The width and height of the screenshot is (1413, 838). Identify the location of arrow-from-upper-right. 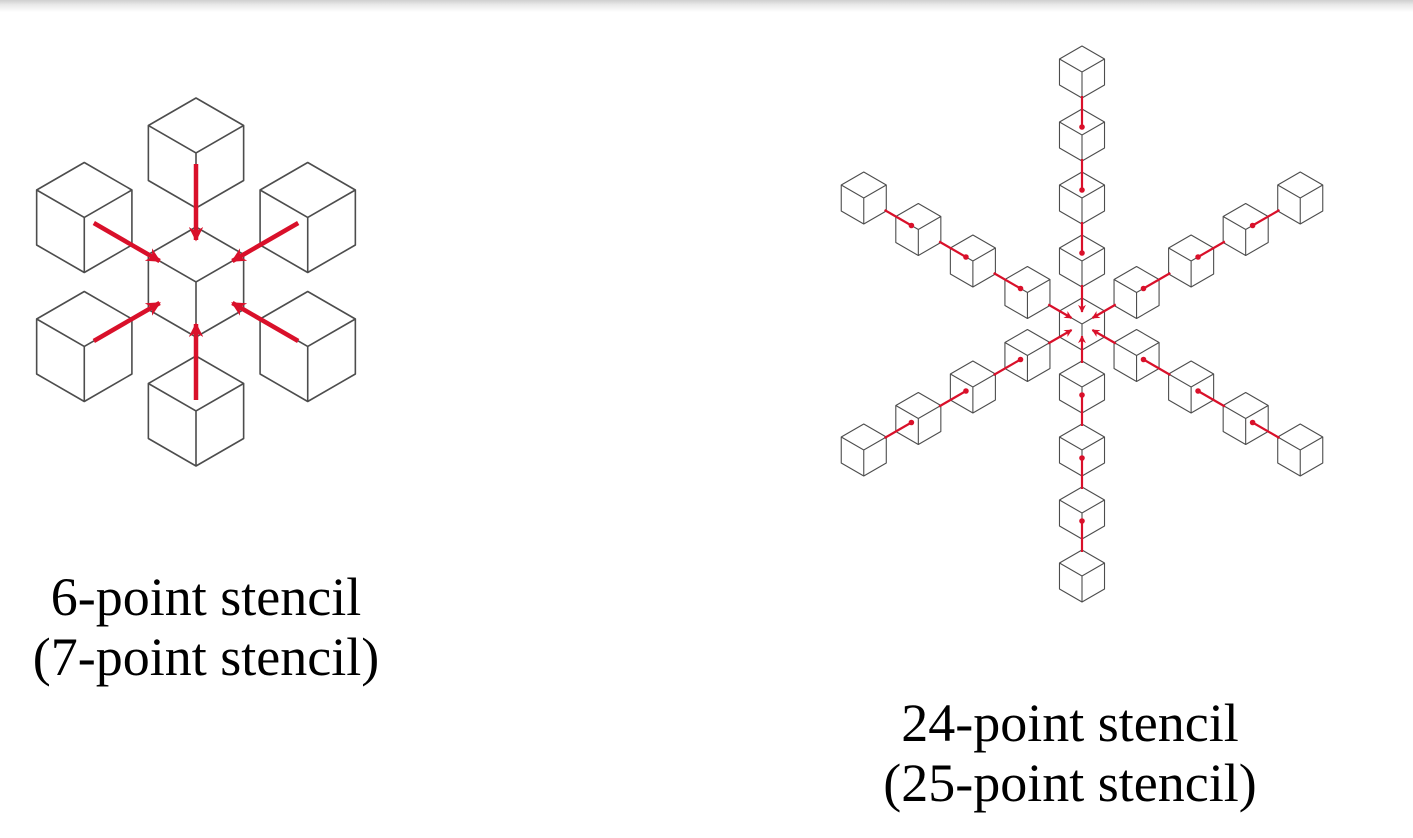
(265, 242).